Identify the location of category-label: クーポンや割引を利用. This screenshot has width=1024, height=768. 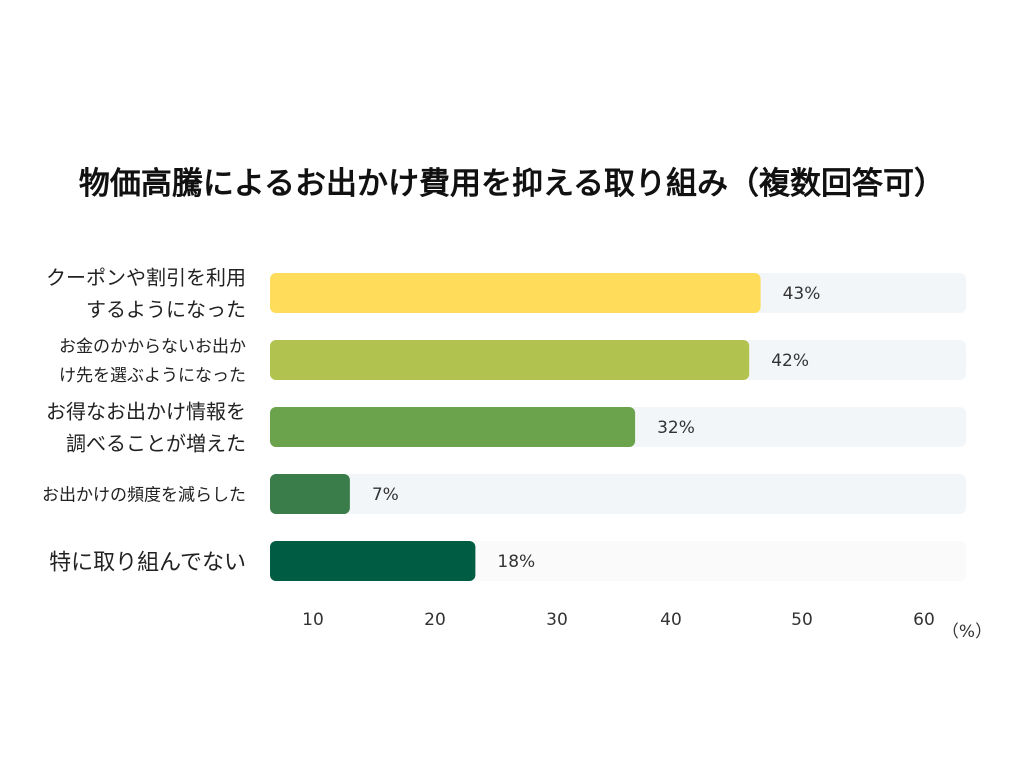
(146, 278).